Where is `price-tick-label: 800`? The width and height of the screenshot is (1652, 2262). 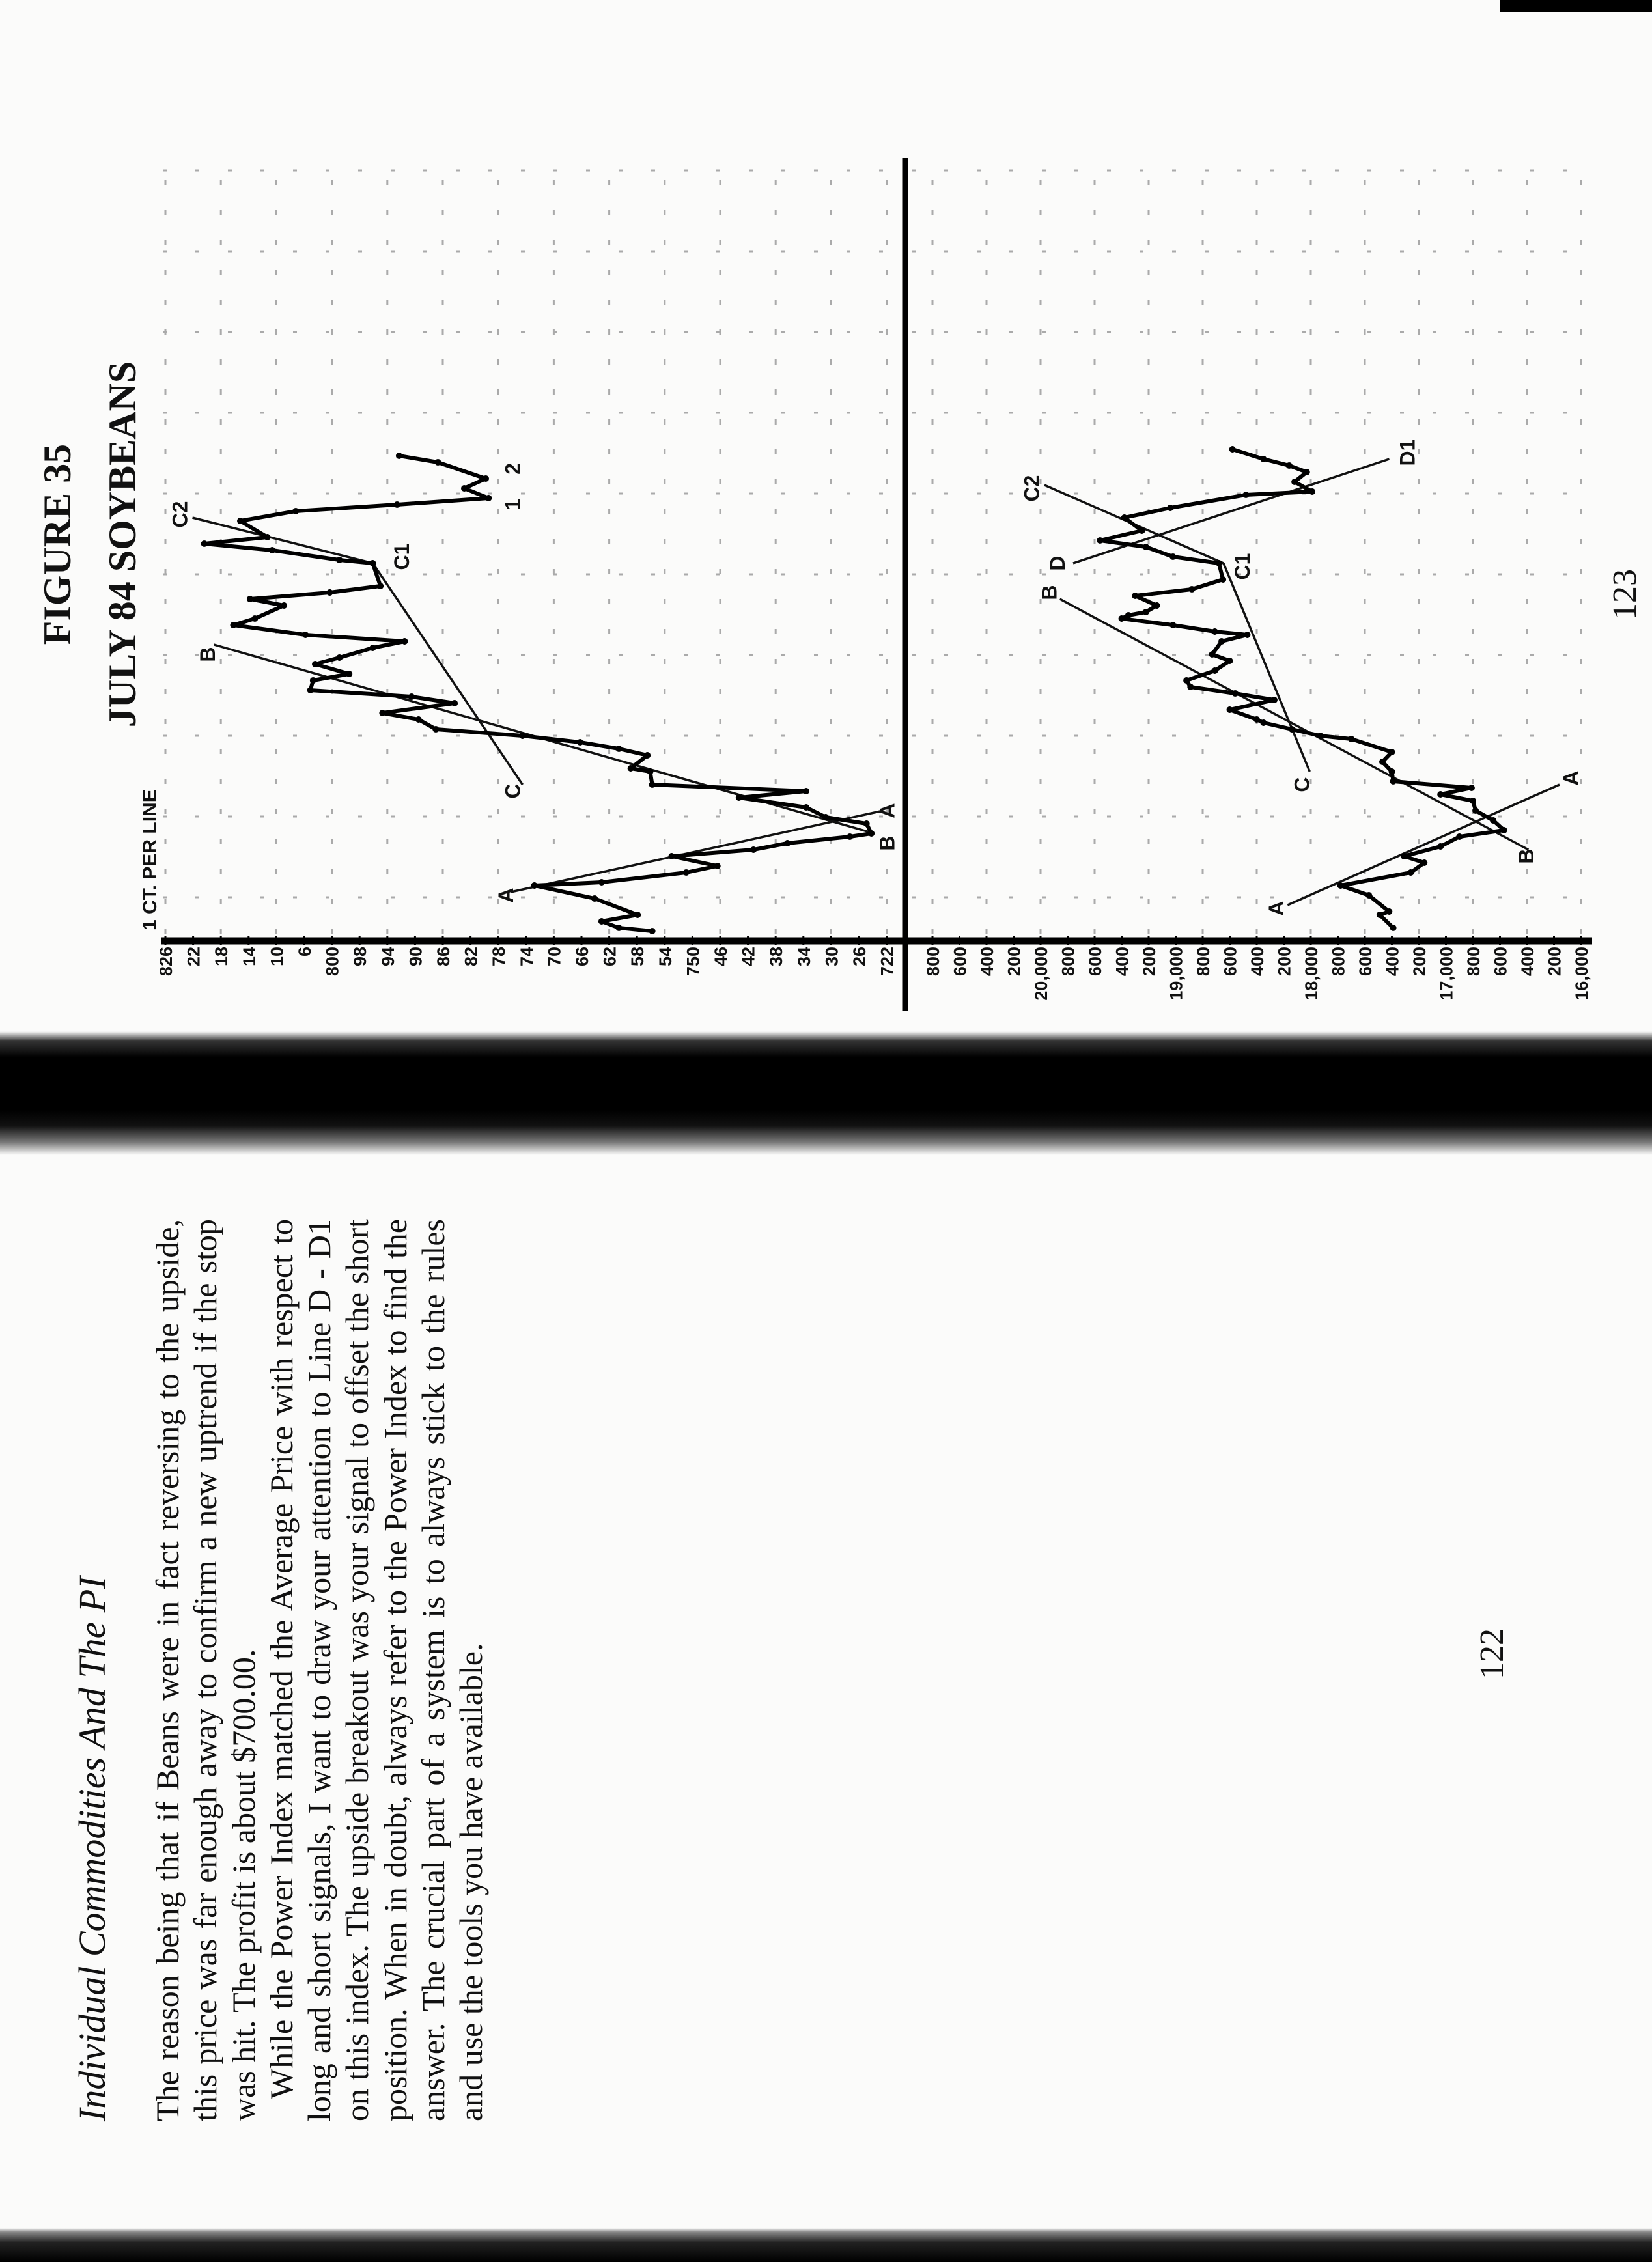 price-tick-label: 800 is located at coordinates (333, 961).